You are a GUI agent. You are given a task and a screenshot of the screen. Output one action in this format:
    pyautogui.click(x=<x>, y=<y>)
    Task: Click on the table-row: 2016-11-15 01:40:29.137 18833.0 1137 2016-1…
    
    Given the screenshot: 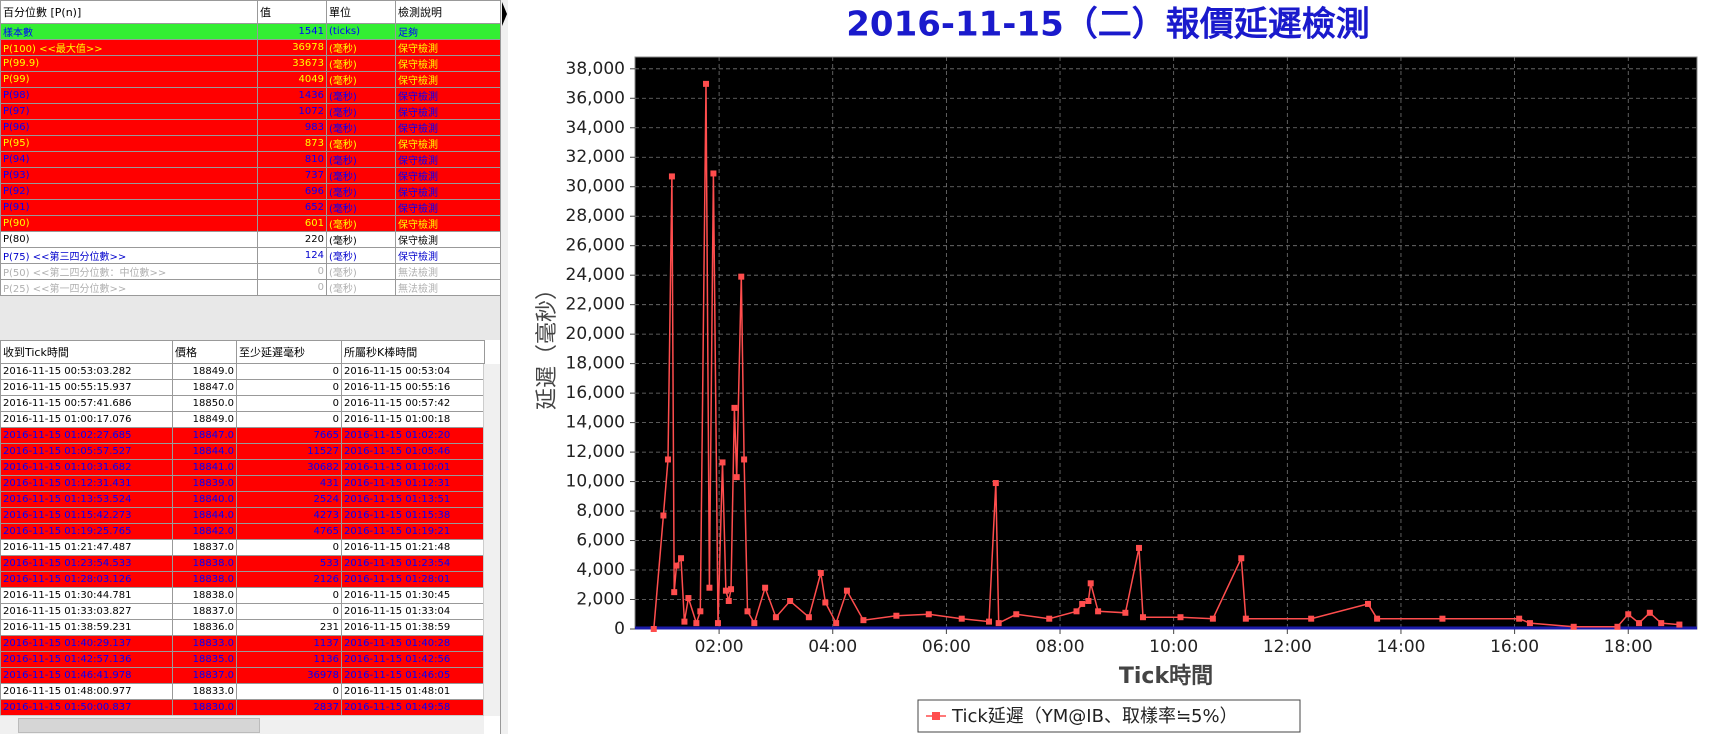 What is the action you would take?
    pyautogui.click(x=242, y=643)
    